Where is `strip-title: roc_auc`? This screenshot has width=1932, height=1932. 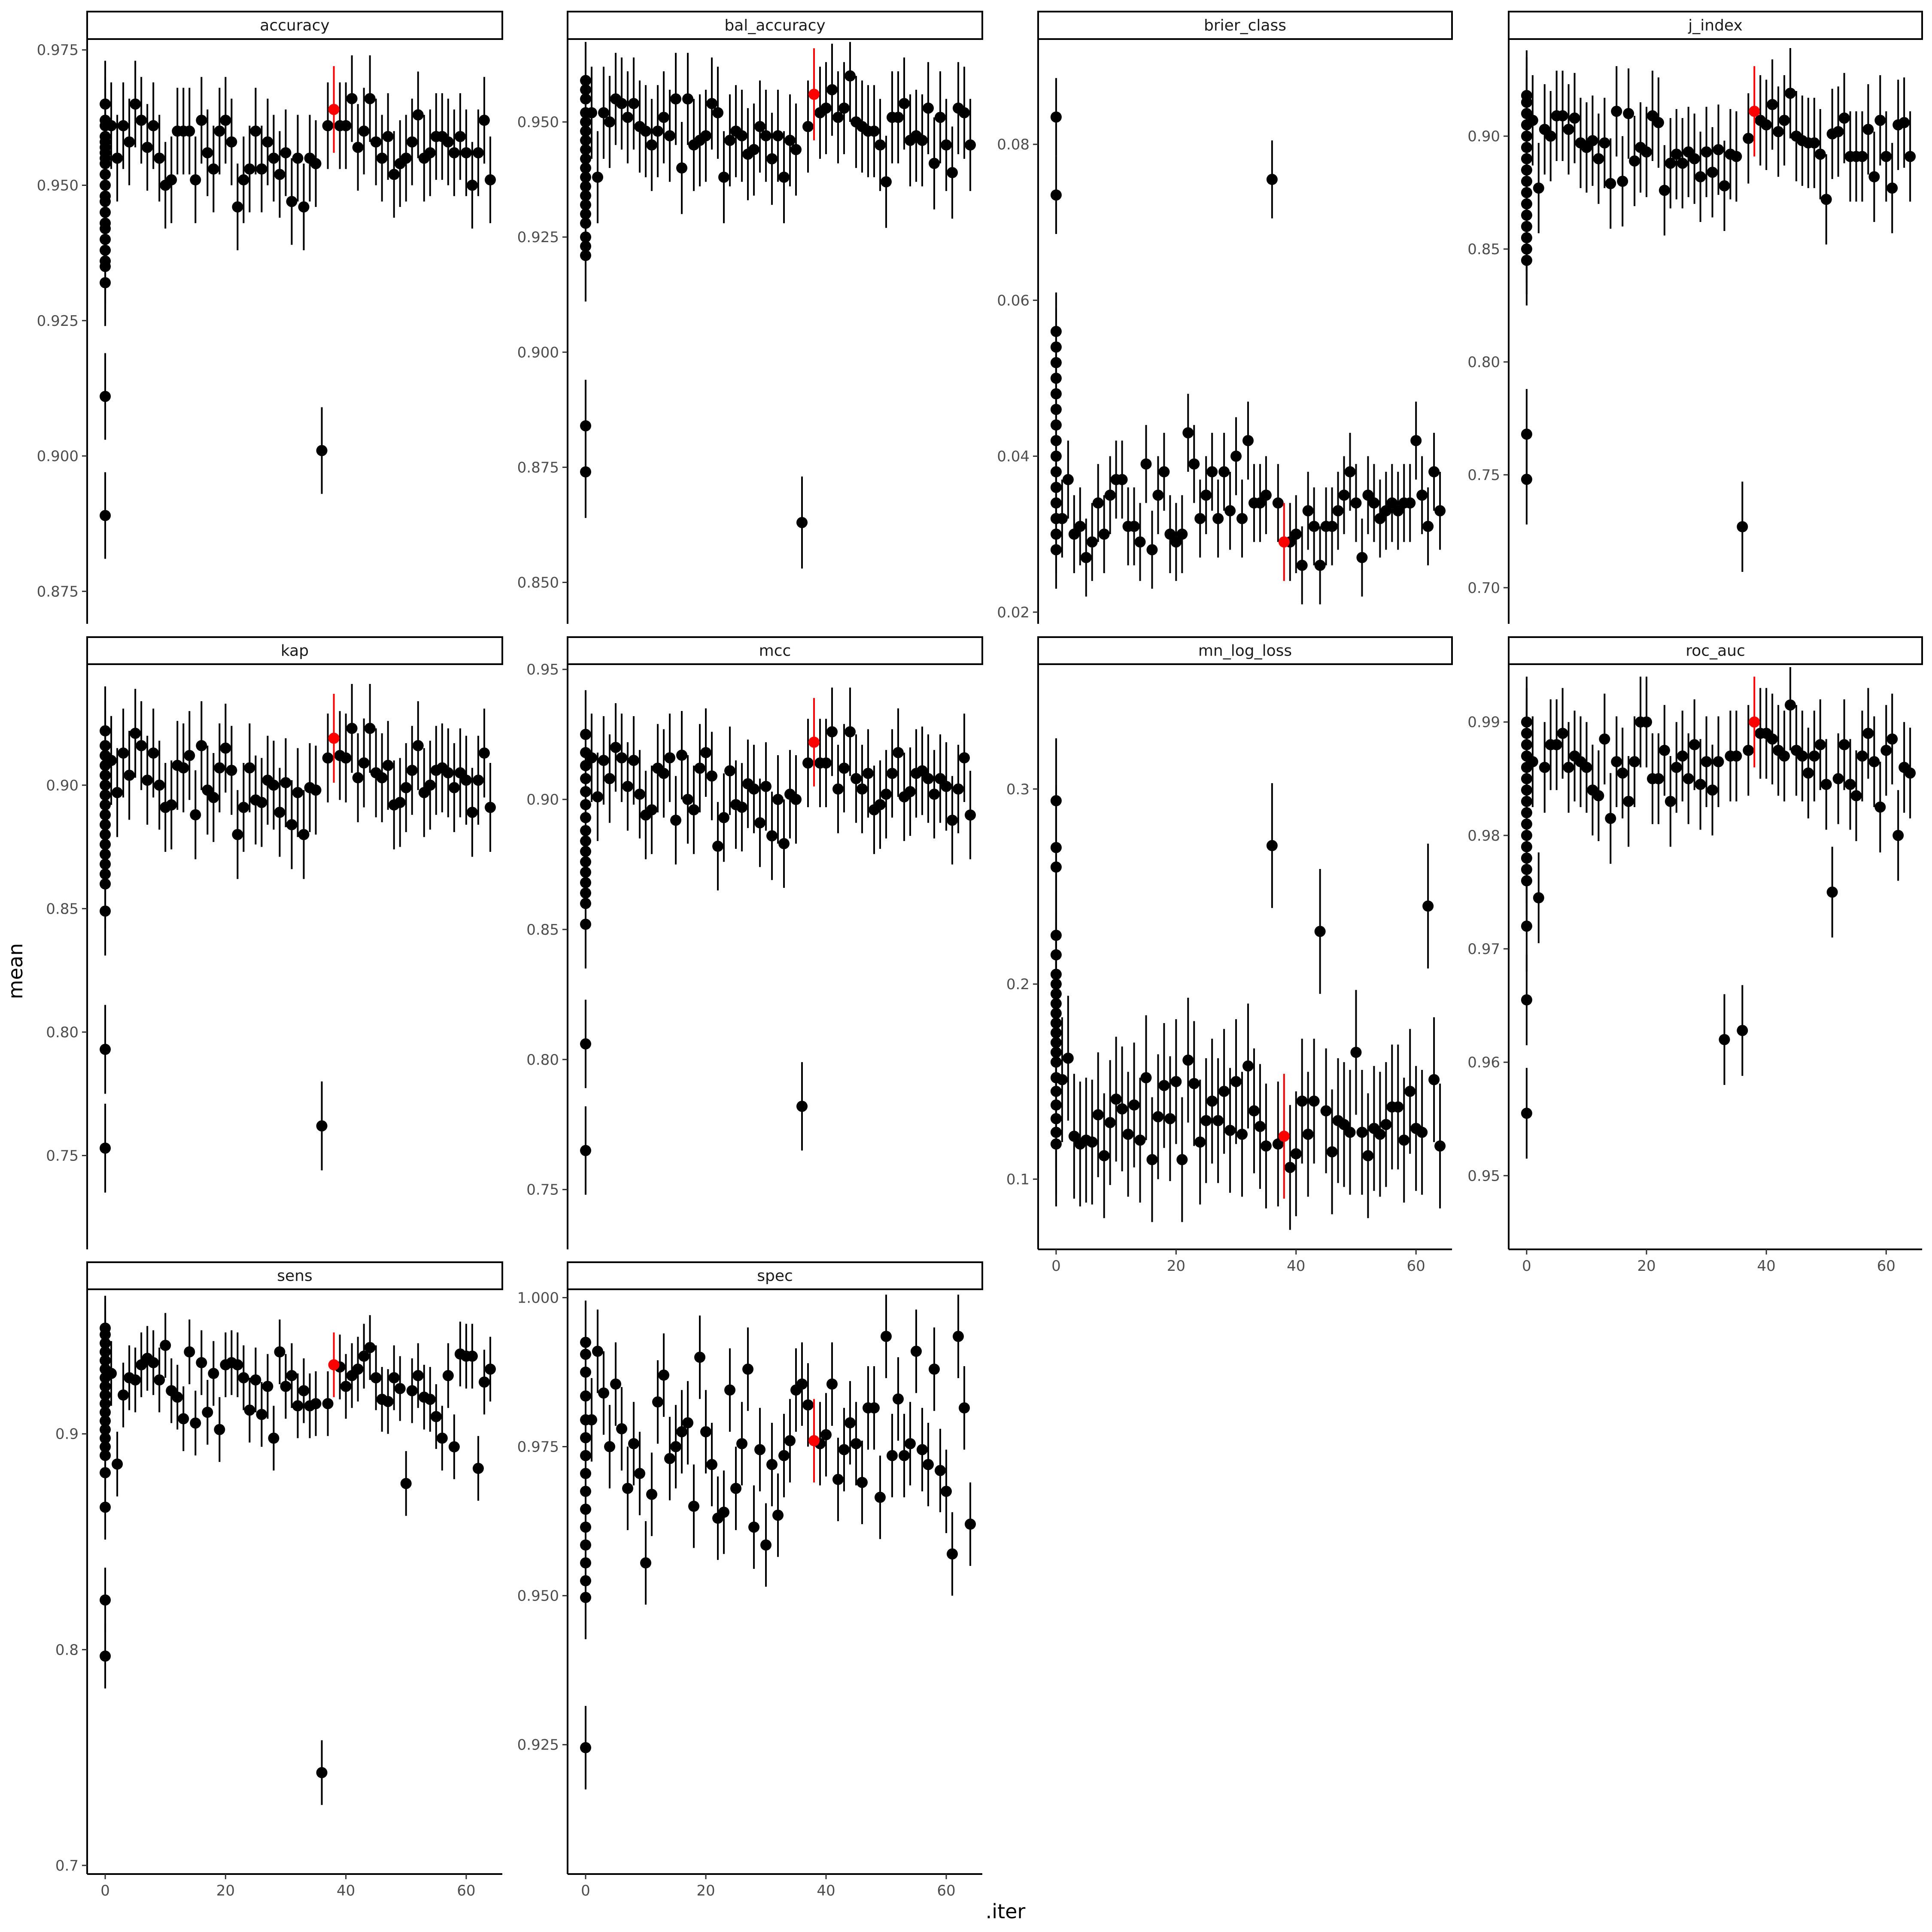 strip-title: roc_auc is located at coordinates (1715, 651).